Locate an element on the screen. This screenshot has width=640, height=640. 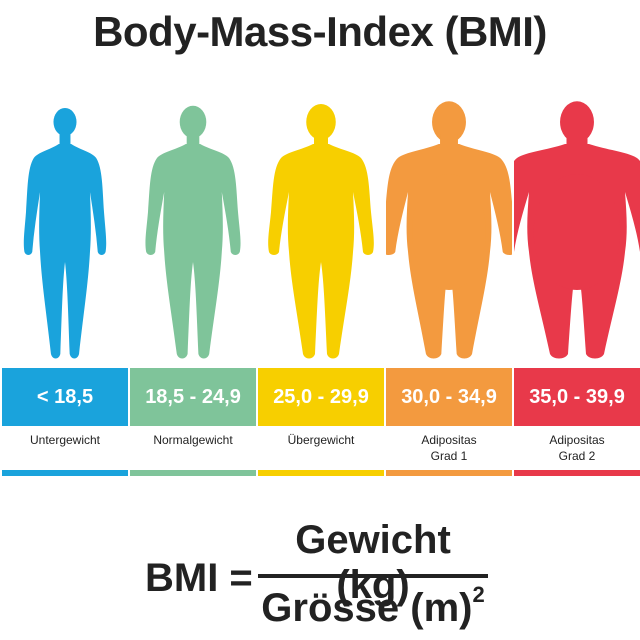
thin-figure-icon is located at coordinates (65, 233).